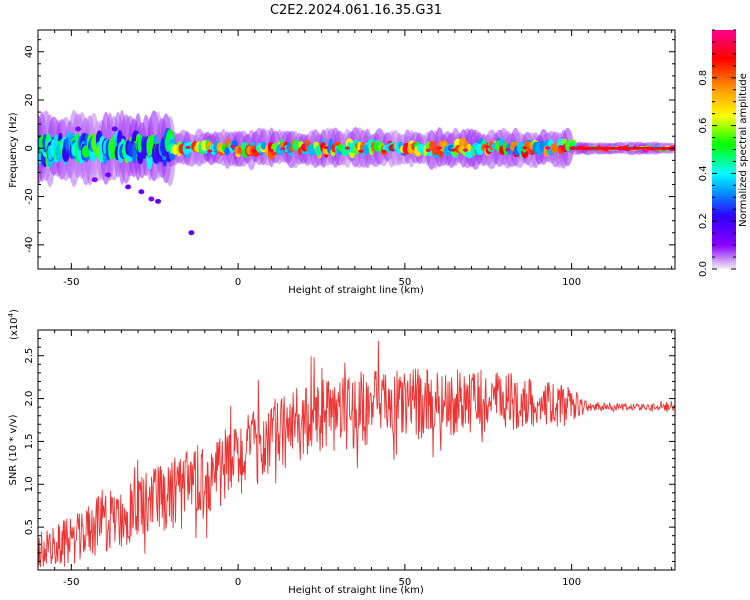 The width and height of the screenshot is (750, 600). I want to click on colorbar-tick-label: 0.6, so click(703, 126).